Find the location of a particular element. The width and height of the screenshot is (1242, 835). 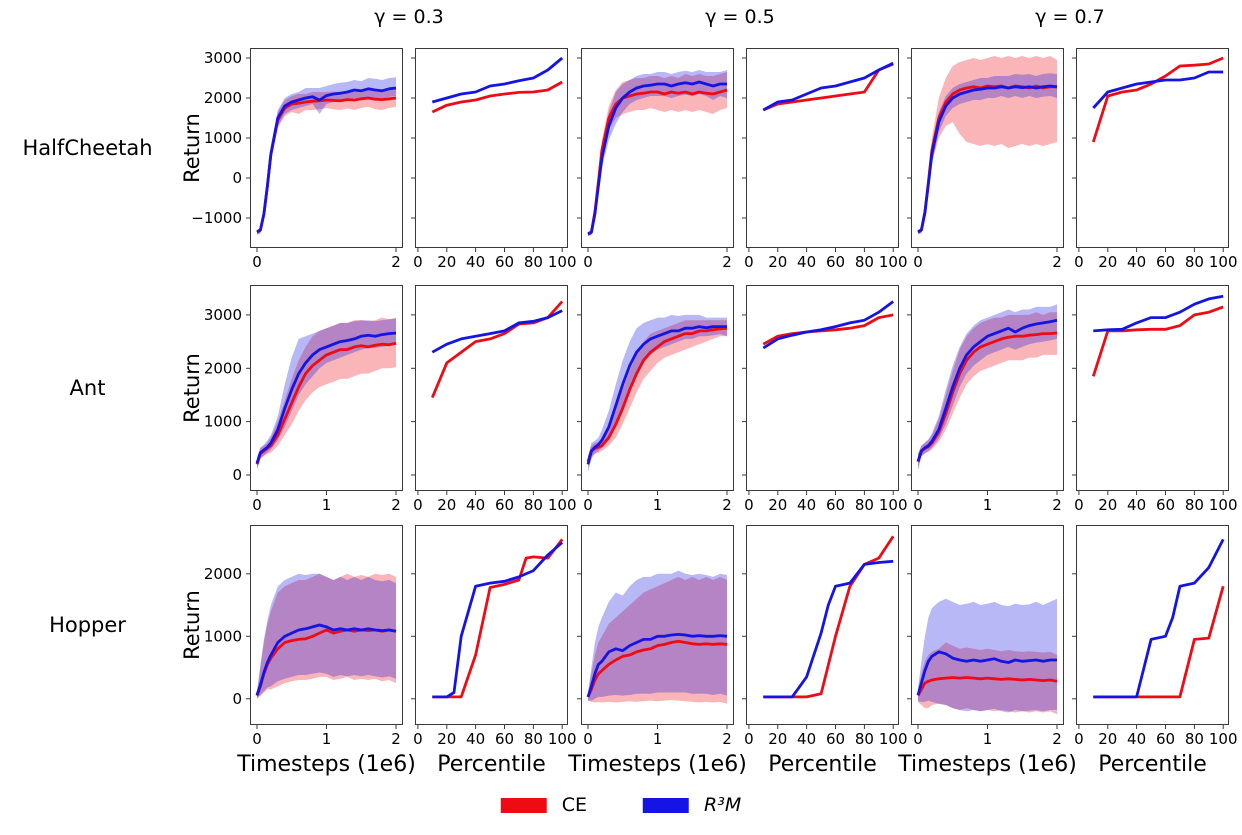

y-axis-label-return-row1: Return is located at coordinates (192, 148).